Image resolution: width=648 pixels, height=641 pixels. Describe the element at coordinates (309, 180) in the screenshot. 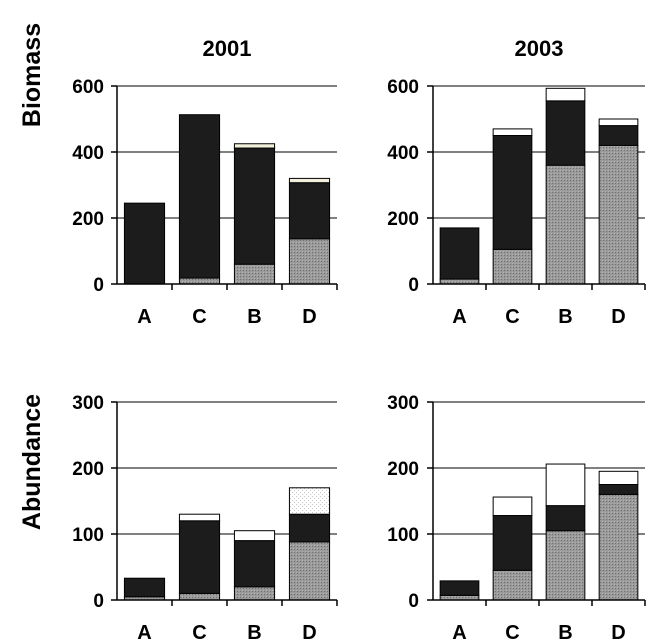

I see `bar-segment-d-light` at that location.